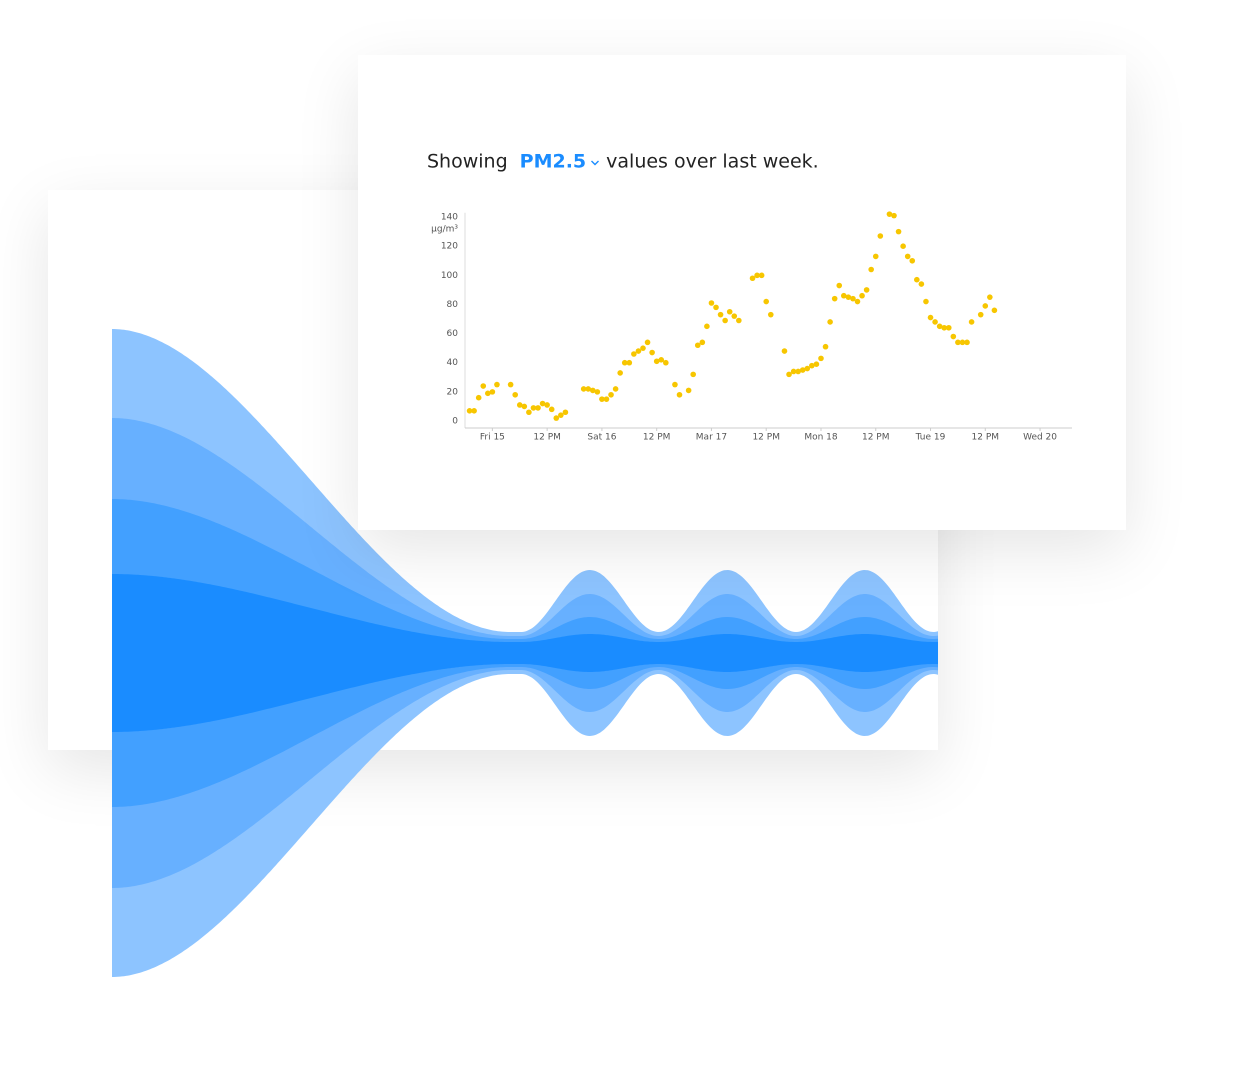  I want to click on x-tick-label: Wed 20, so click(1040, 438).